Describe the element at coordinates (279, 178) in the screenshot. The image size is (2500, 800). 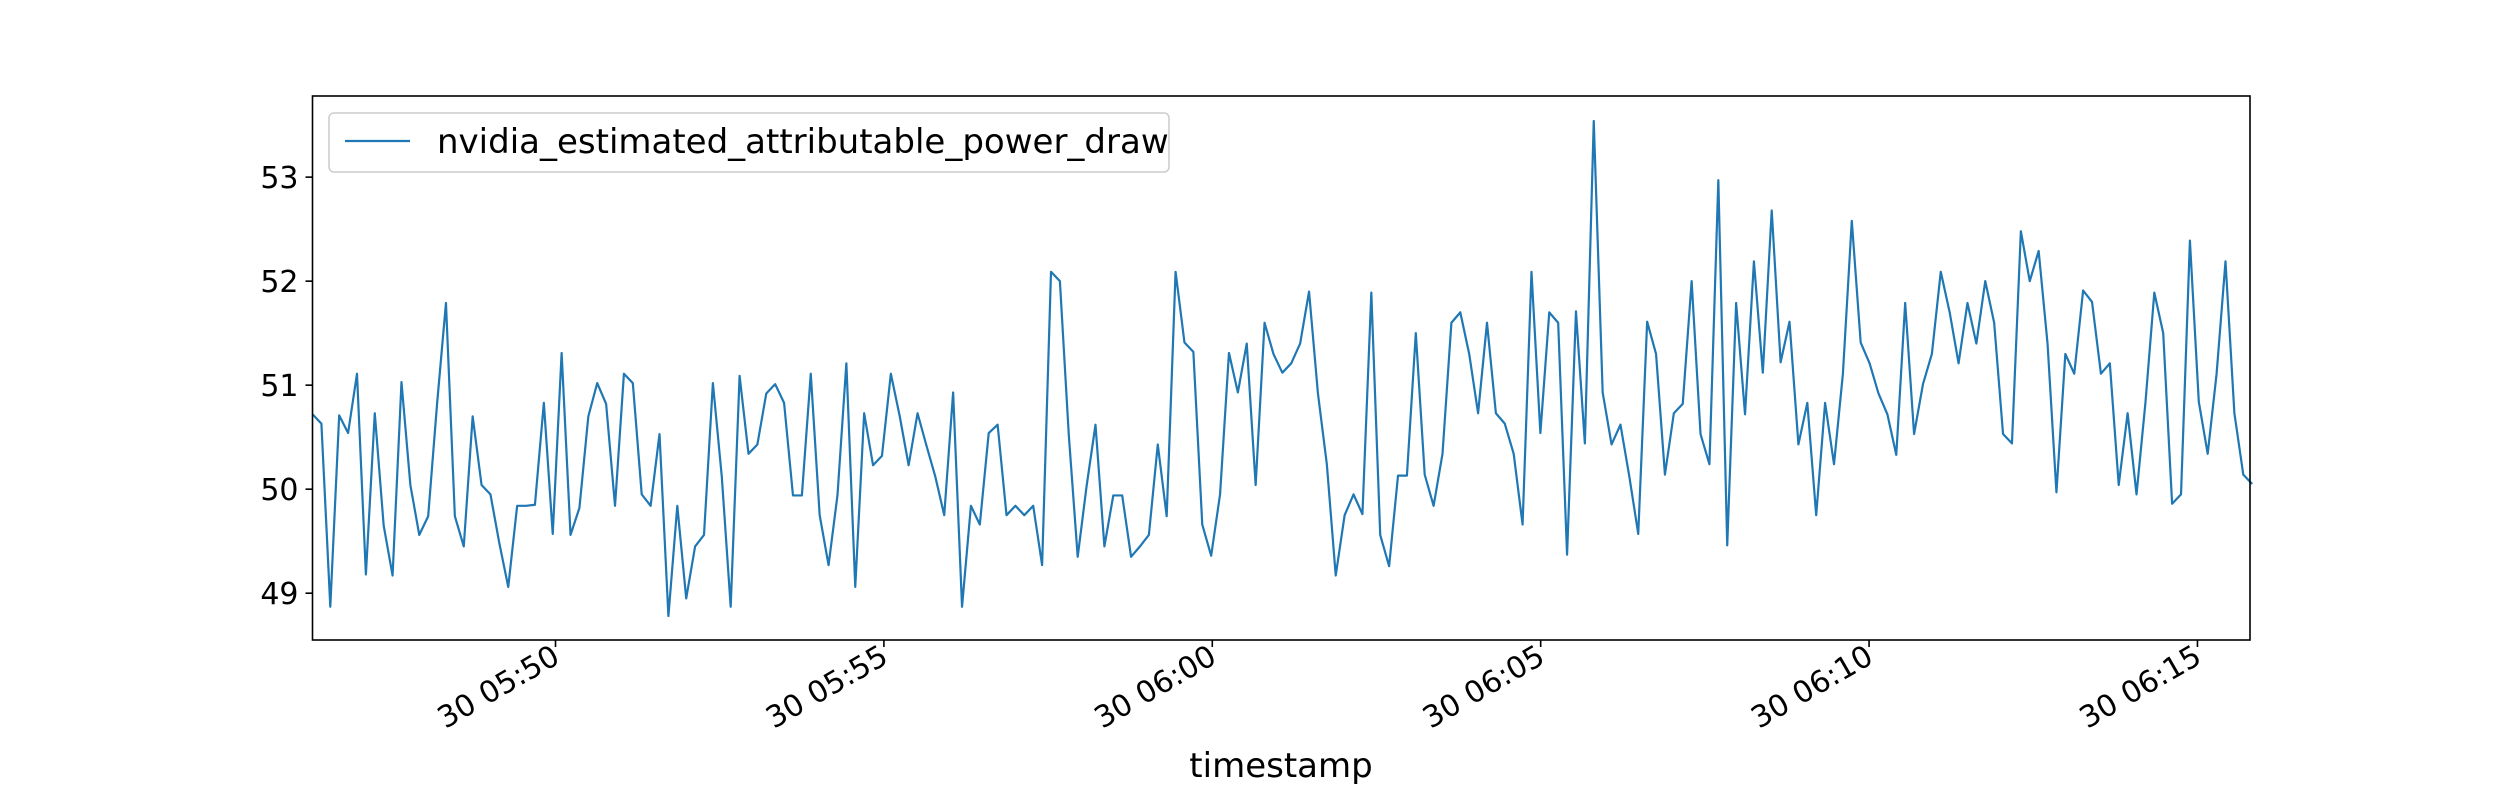
I see `y-tick-label: 53` at that location.